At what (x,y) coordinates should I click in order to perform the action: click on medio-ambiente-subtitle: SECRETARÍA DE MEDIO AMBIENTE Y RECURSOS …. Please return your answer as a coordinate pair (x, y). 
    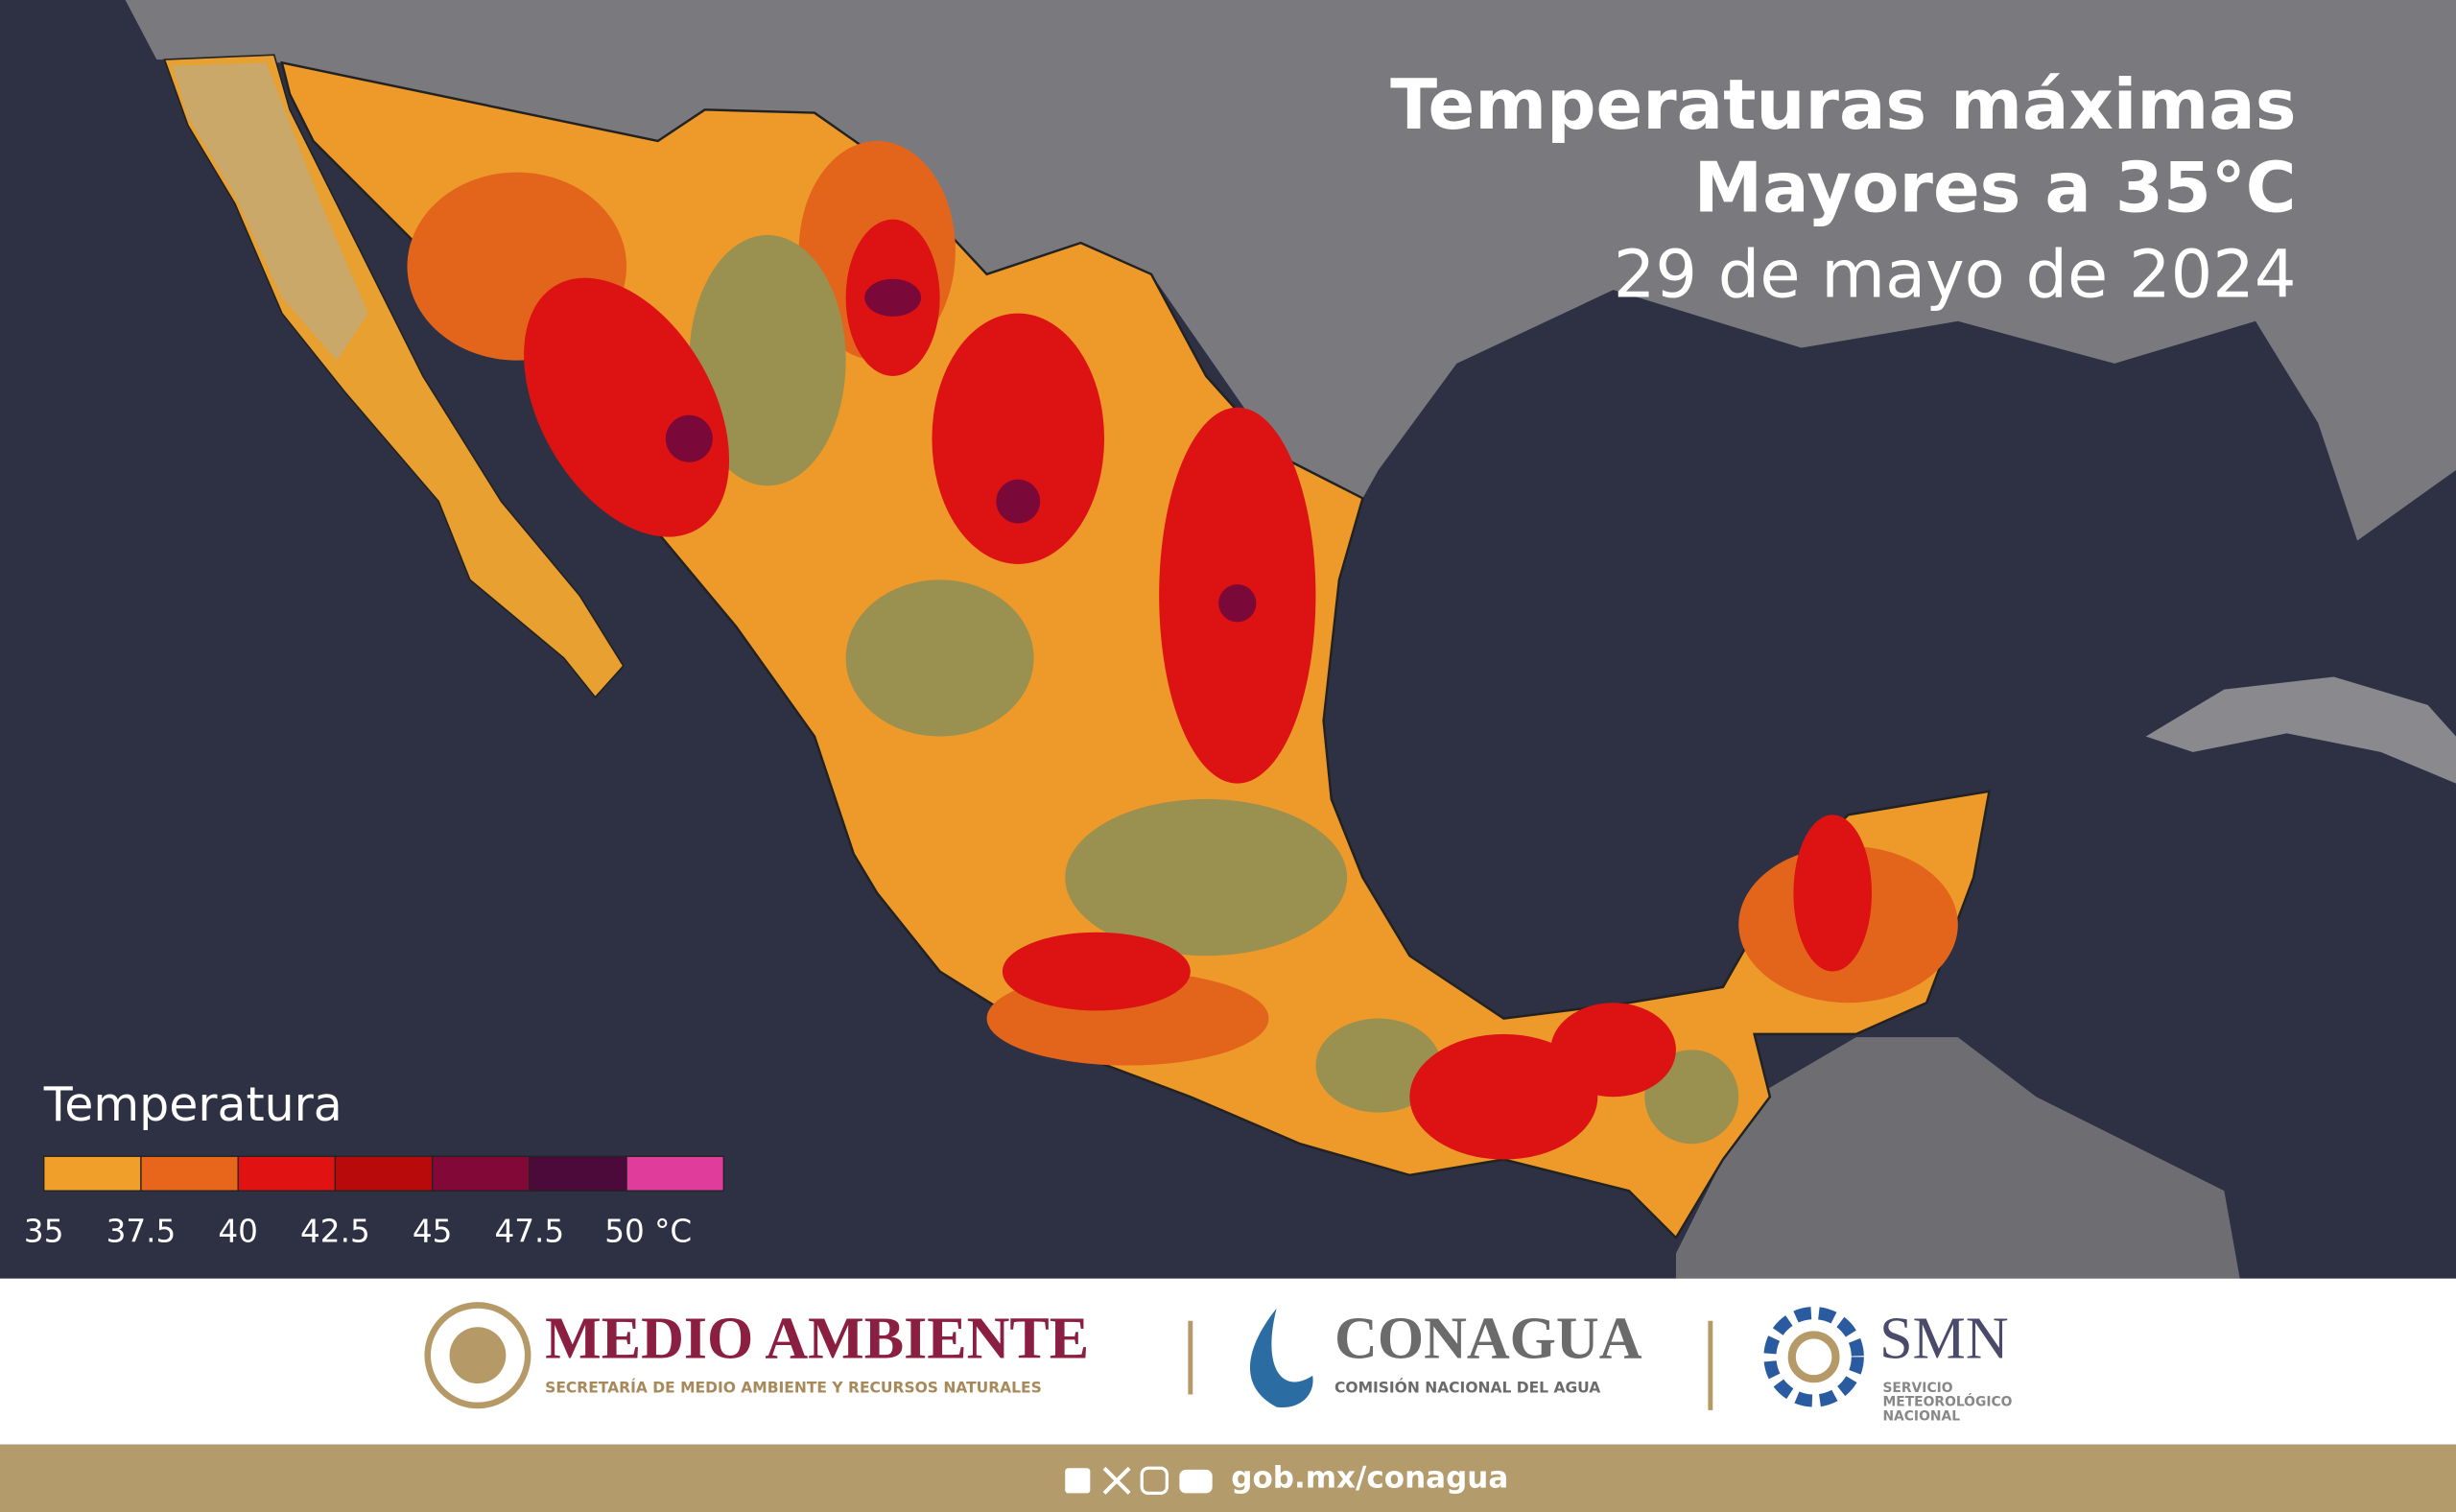
    Looking at the image, I should click on (793, 1387).